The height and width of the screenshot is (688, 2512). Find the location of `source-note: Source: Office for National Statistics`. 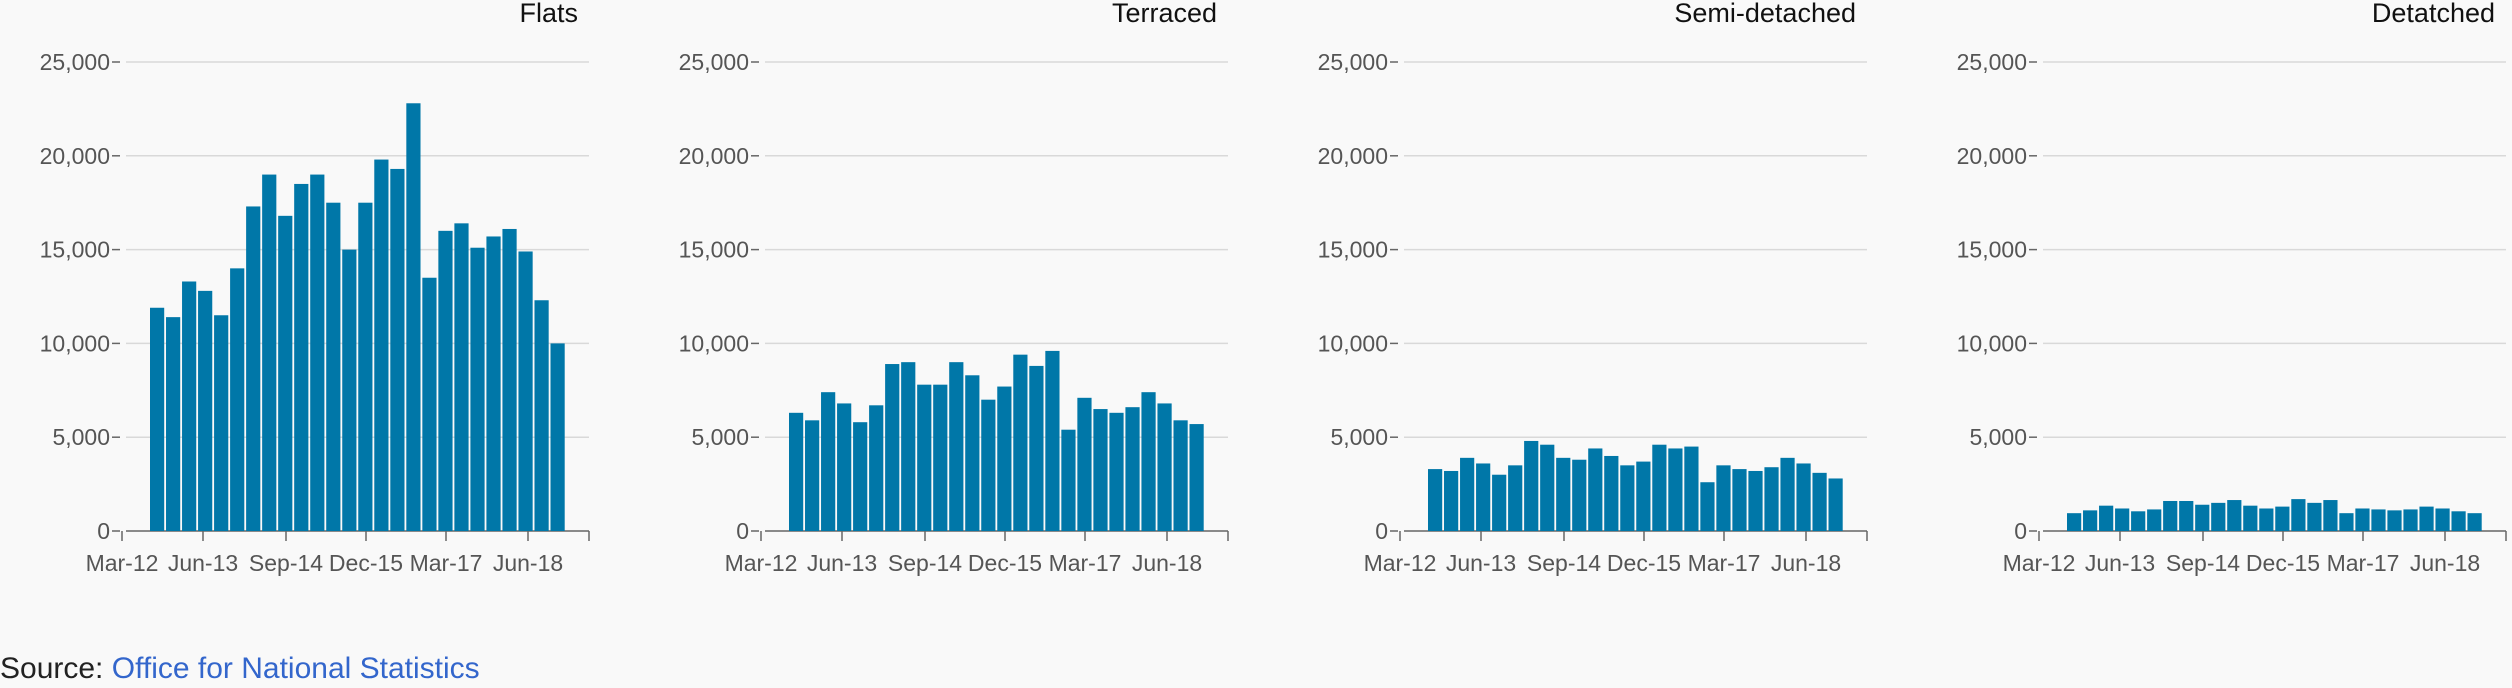

source-note: Source: Office for National Statistics is located at coordinates (240, 669).